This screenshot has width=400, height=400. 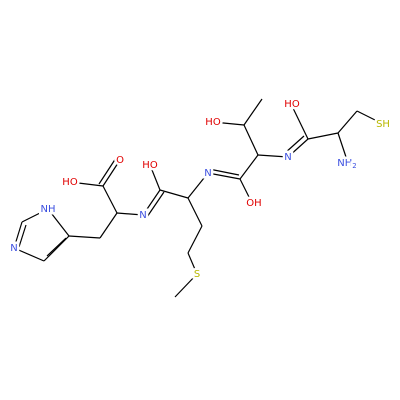 What do you see at coordinates (354, 166) in the screenshot?
I see `atom-subscript: 2` at bounding box center [354, 166].